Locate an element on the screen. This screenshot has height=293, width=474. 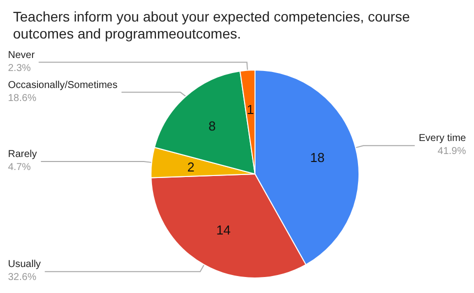
text: 14 is located at coordinates (223, 230).